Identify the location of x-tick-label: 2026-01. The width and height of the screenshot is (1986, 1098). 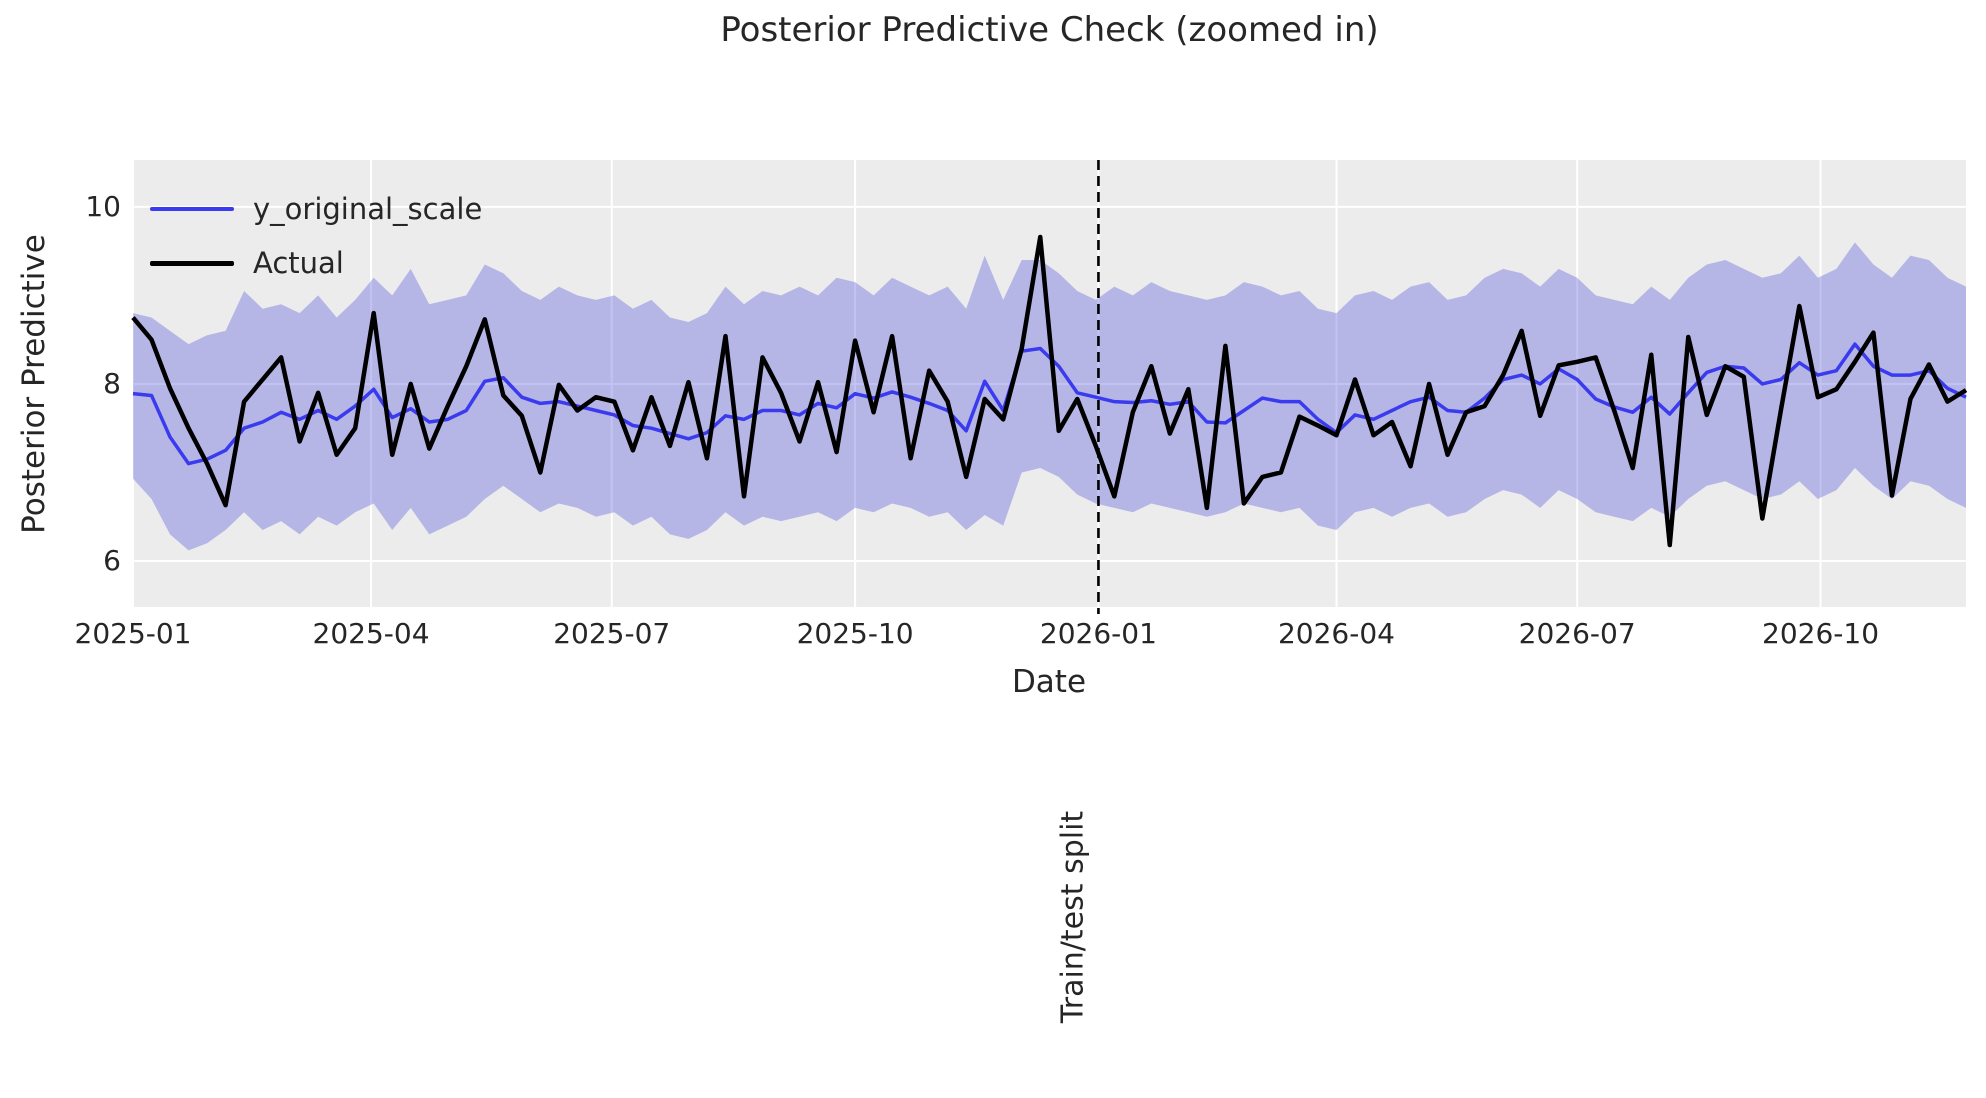
(1098, 633).